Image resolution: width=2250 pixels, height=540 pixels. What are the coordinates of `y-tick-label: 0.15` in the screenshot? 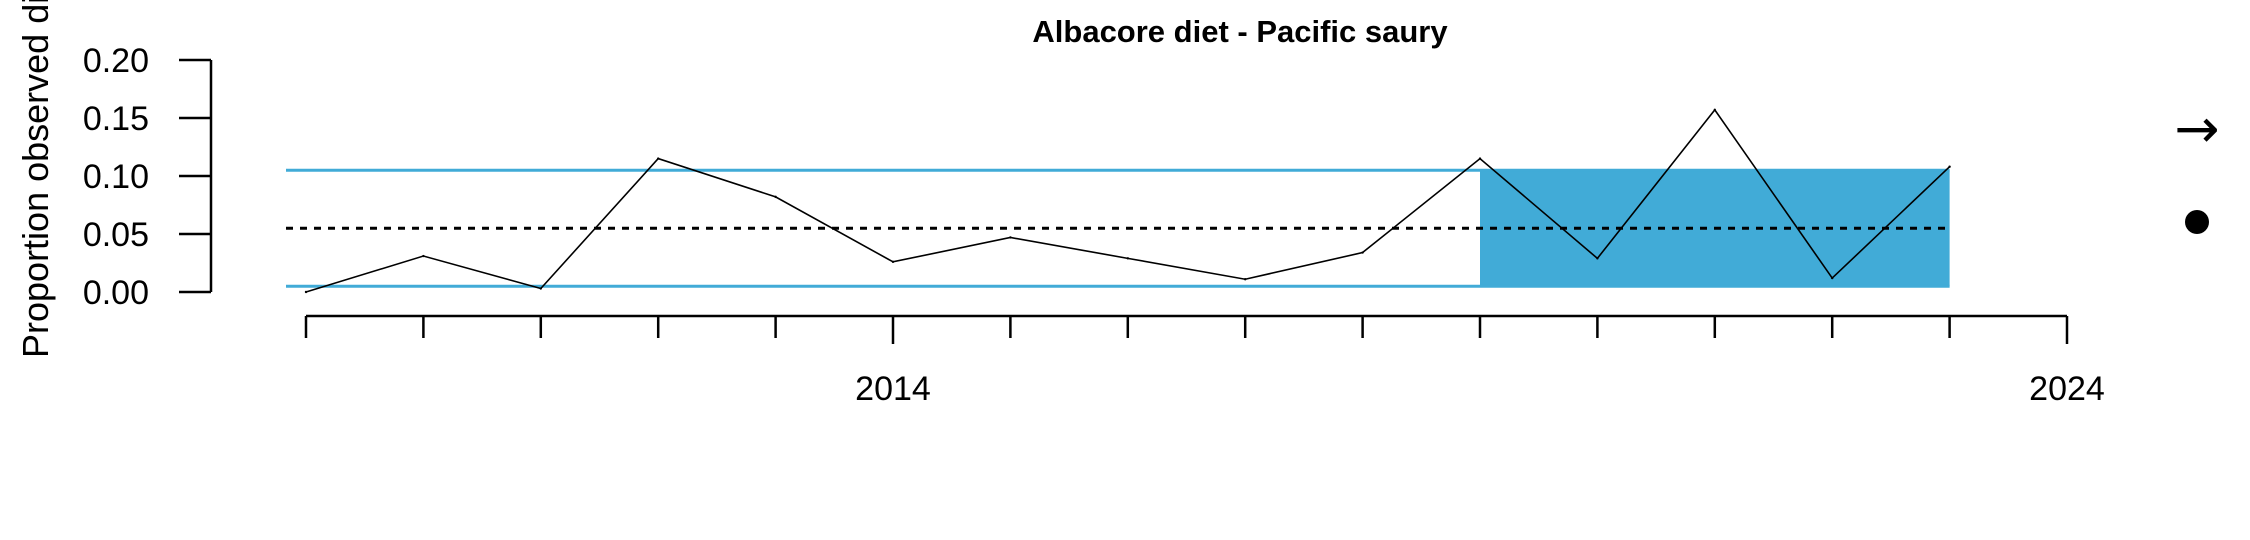 It's located at (116, 119).